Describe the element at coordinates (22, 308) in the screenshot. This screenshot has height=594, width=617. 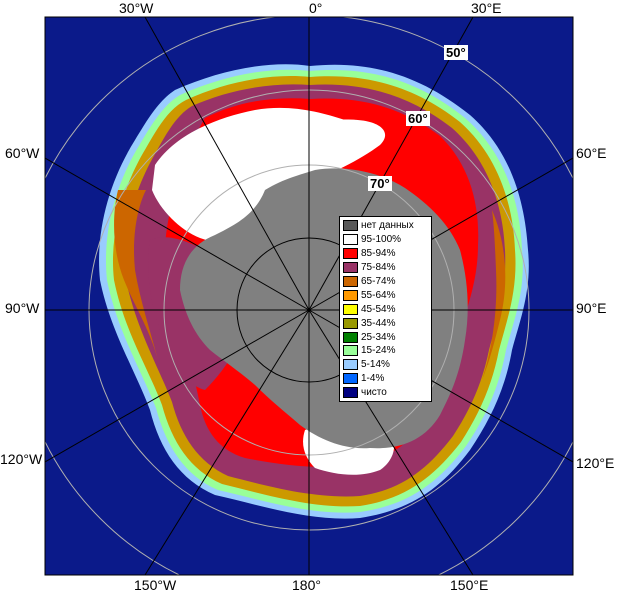
I see `lon-label-90w: 90°W` at that location.